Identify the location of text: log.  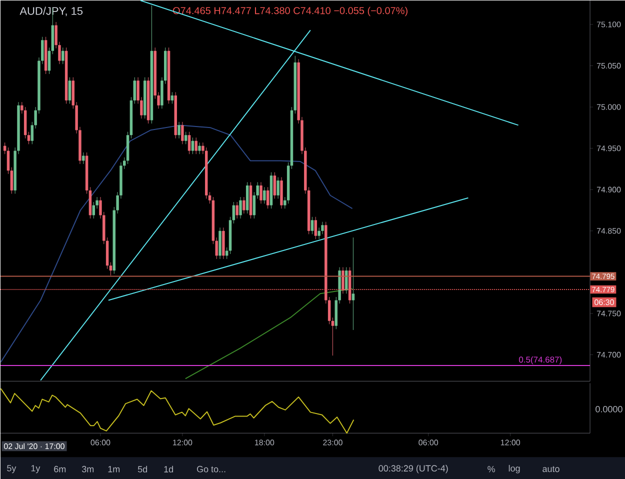
(514, 469).